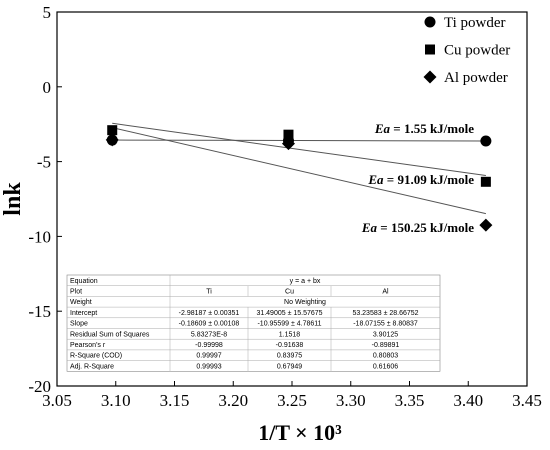 The image size is (550, 450). What do you see at coordinates (84, 281) in the screenshot?
I see `table-cell: Equation` at bounding box center [84, 281].